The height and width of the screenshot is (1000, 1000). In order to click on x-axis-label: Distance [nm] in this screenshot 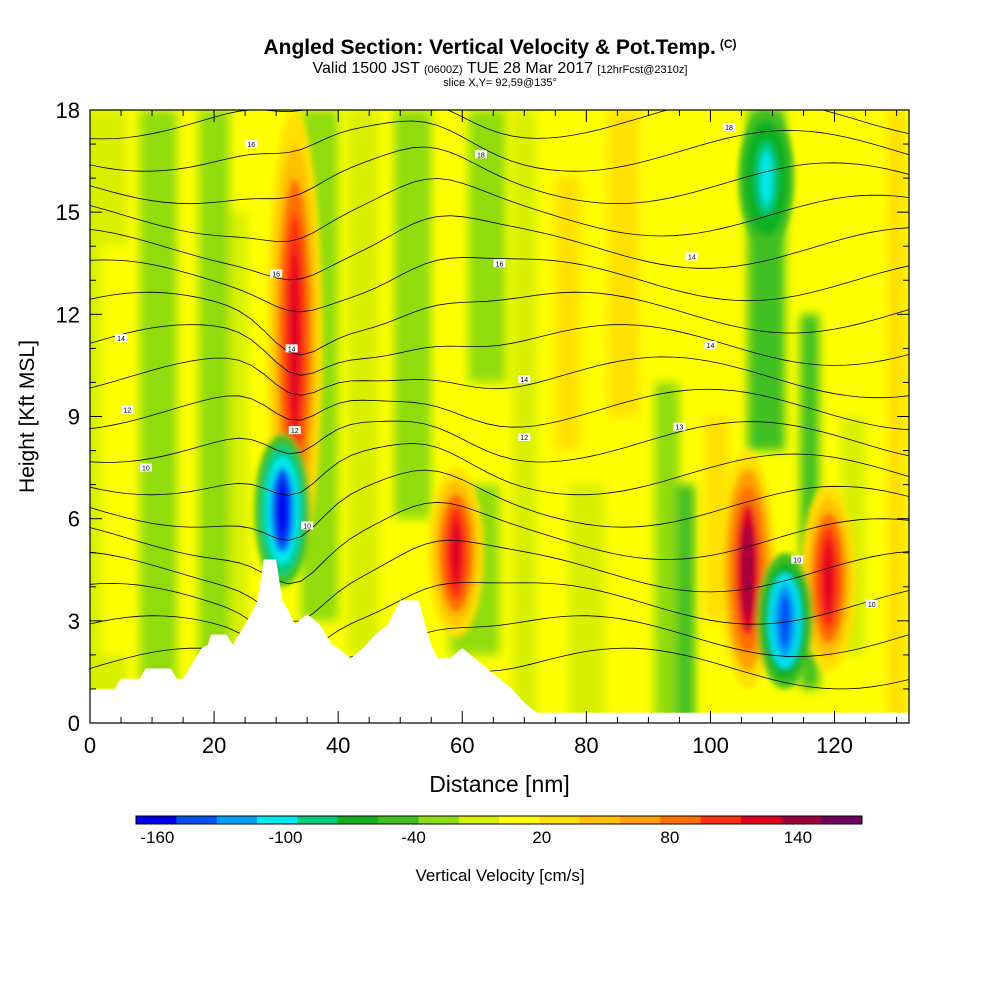, I will do `click(499, 784)`.